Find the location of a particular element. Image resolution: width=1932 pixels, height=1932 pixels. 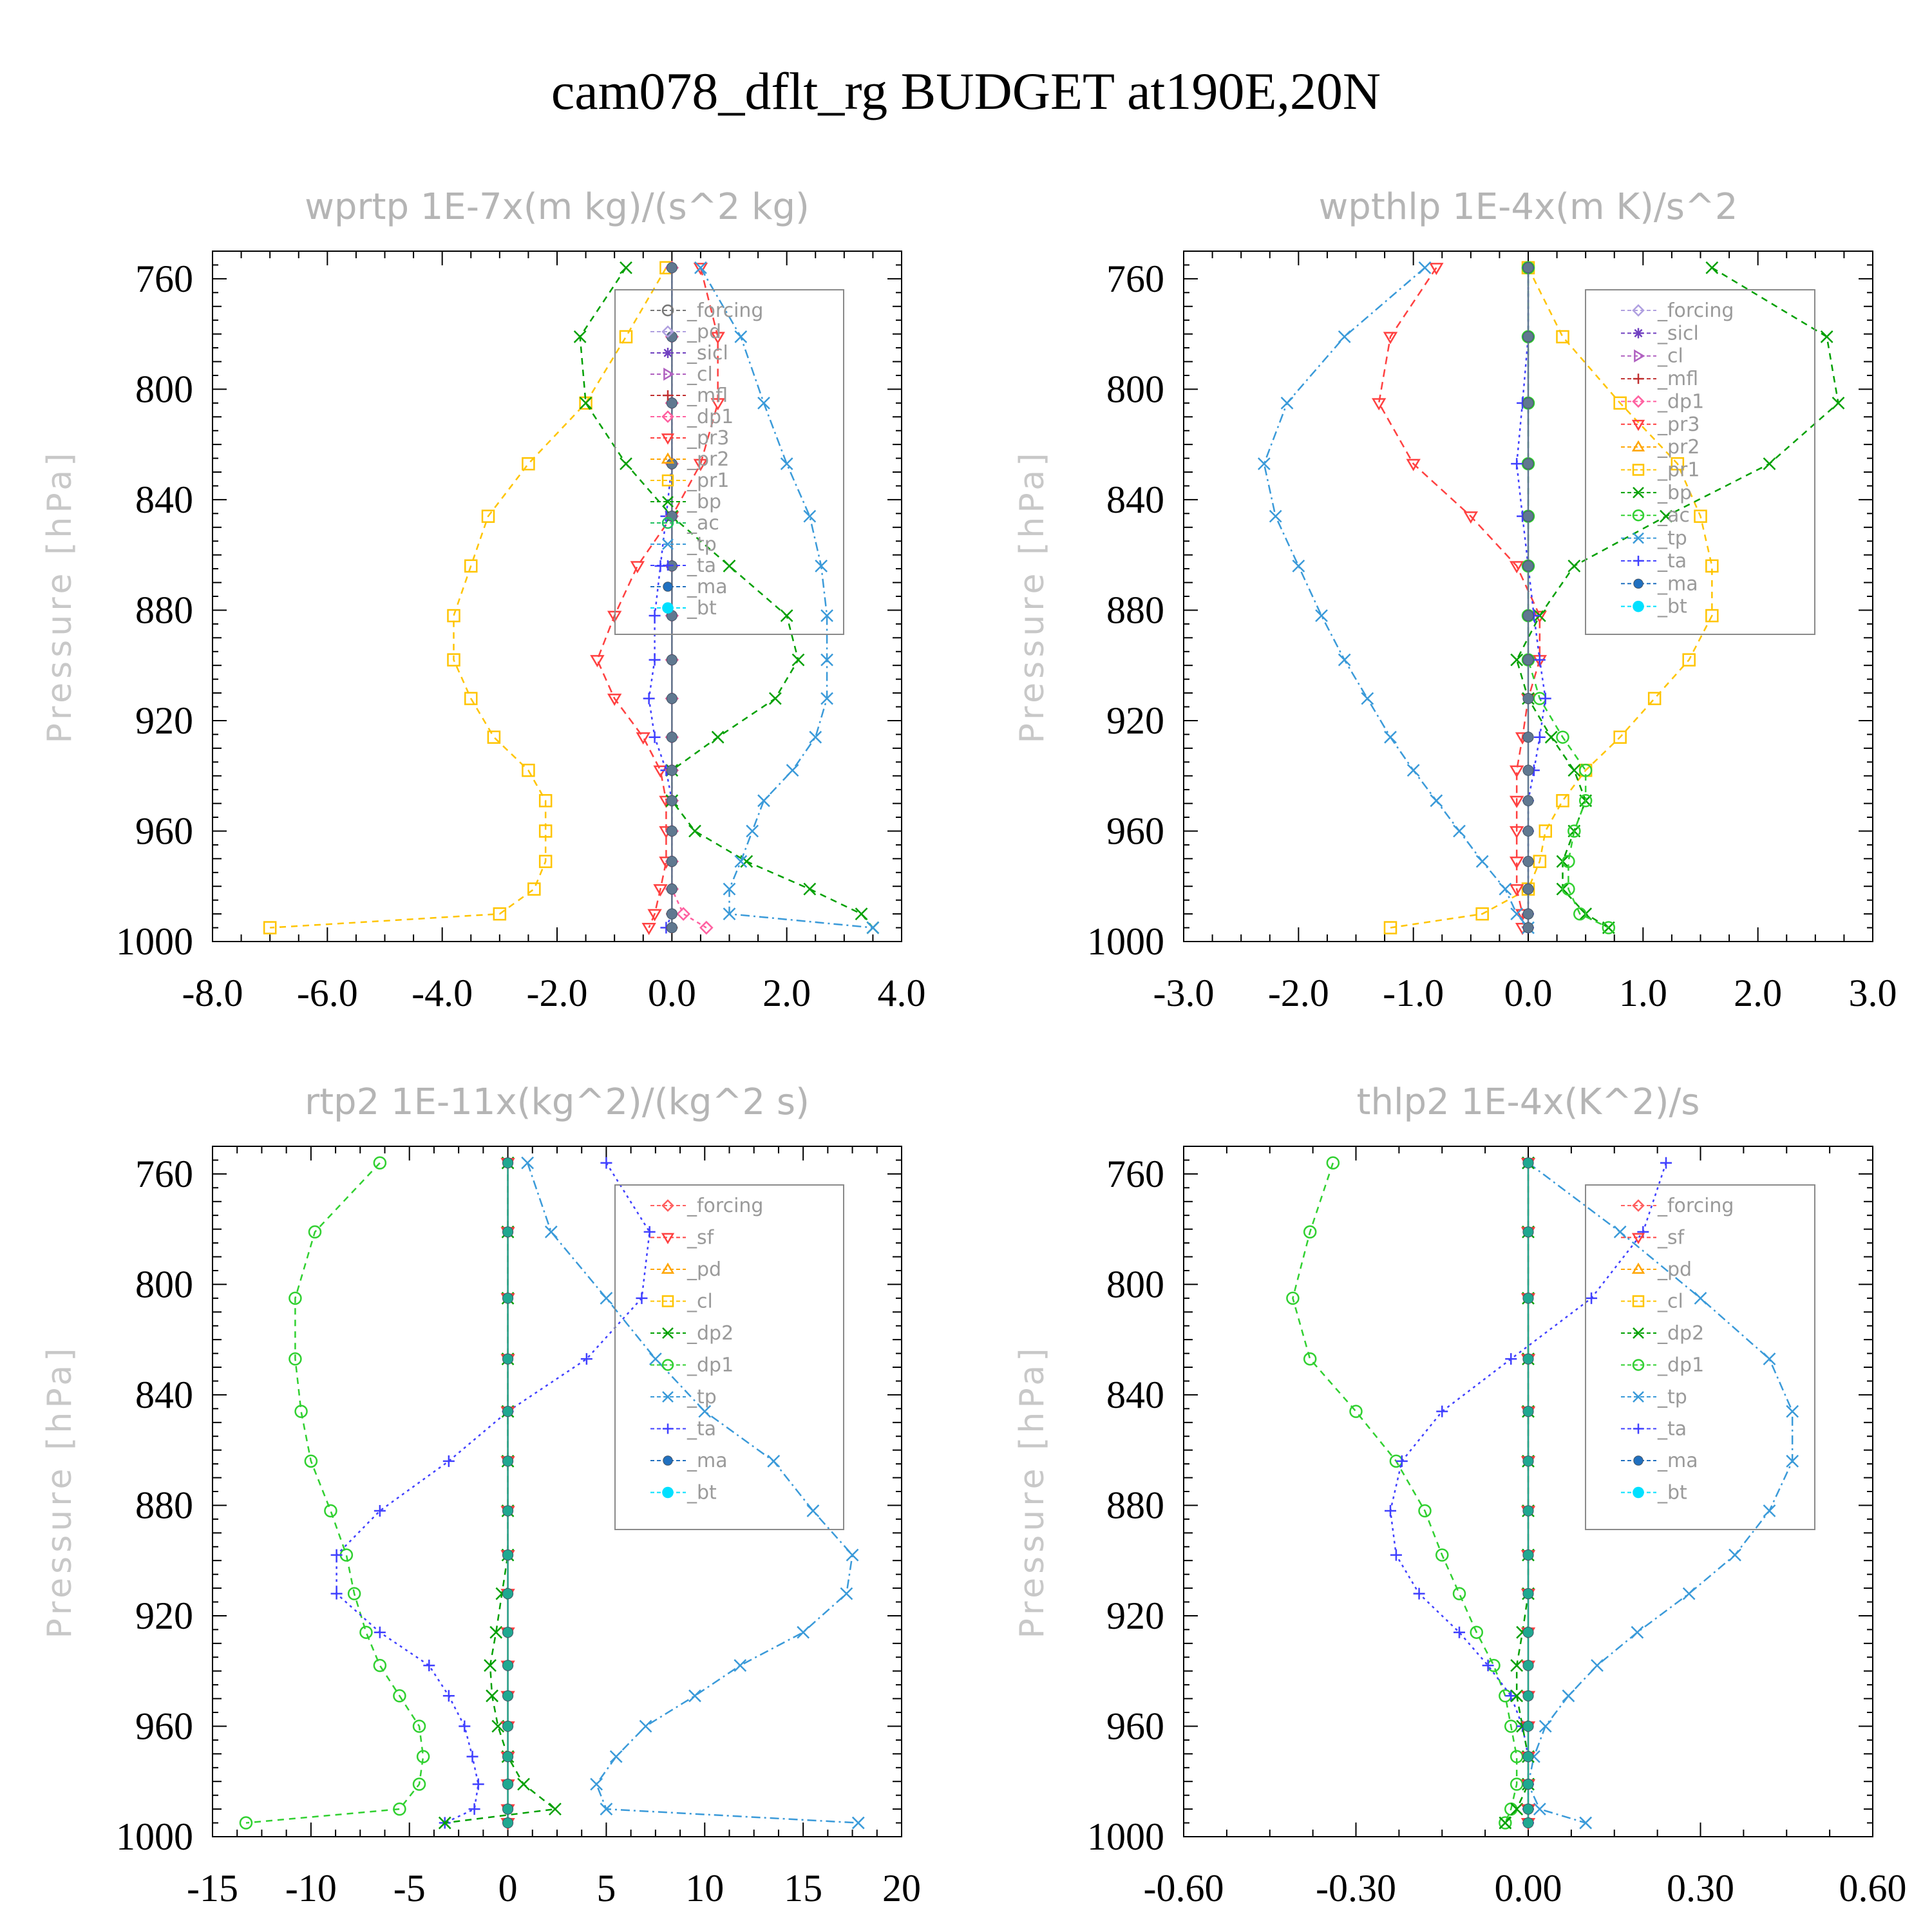

y-tick-label: 760 is located at coordinates (164, 1174).